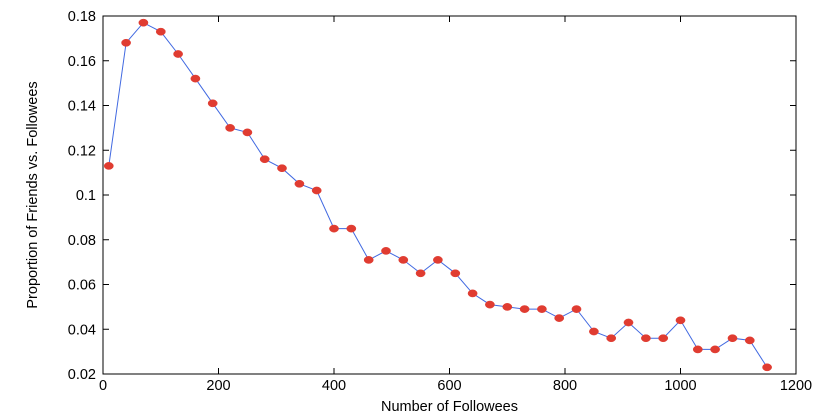 The height and width of the screenshot is (415, 830). Describe the element at coordinates (86, 196) in the screenshot. I see `y-tick-label: 0.1` at that location.